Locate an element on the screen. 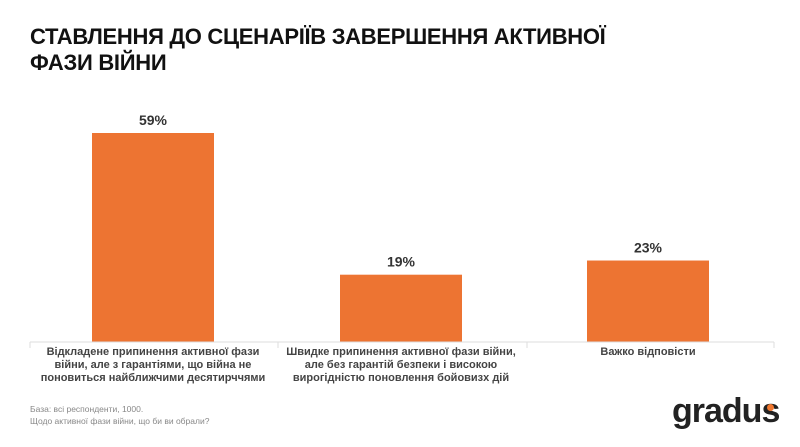  logo-dot is located at coordinates (770, 407).